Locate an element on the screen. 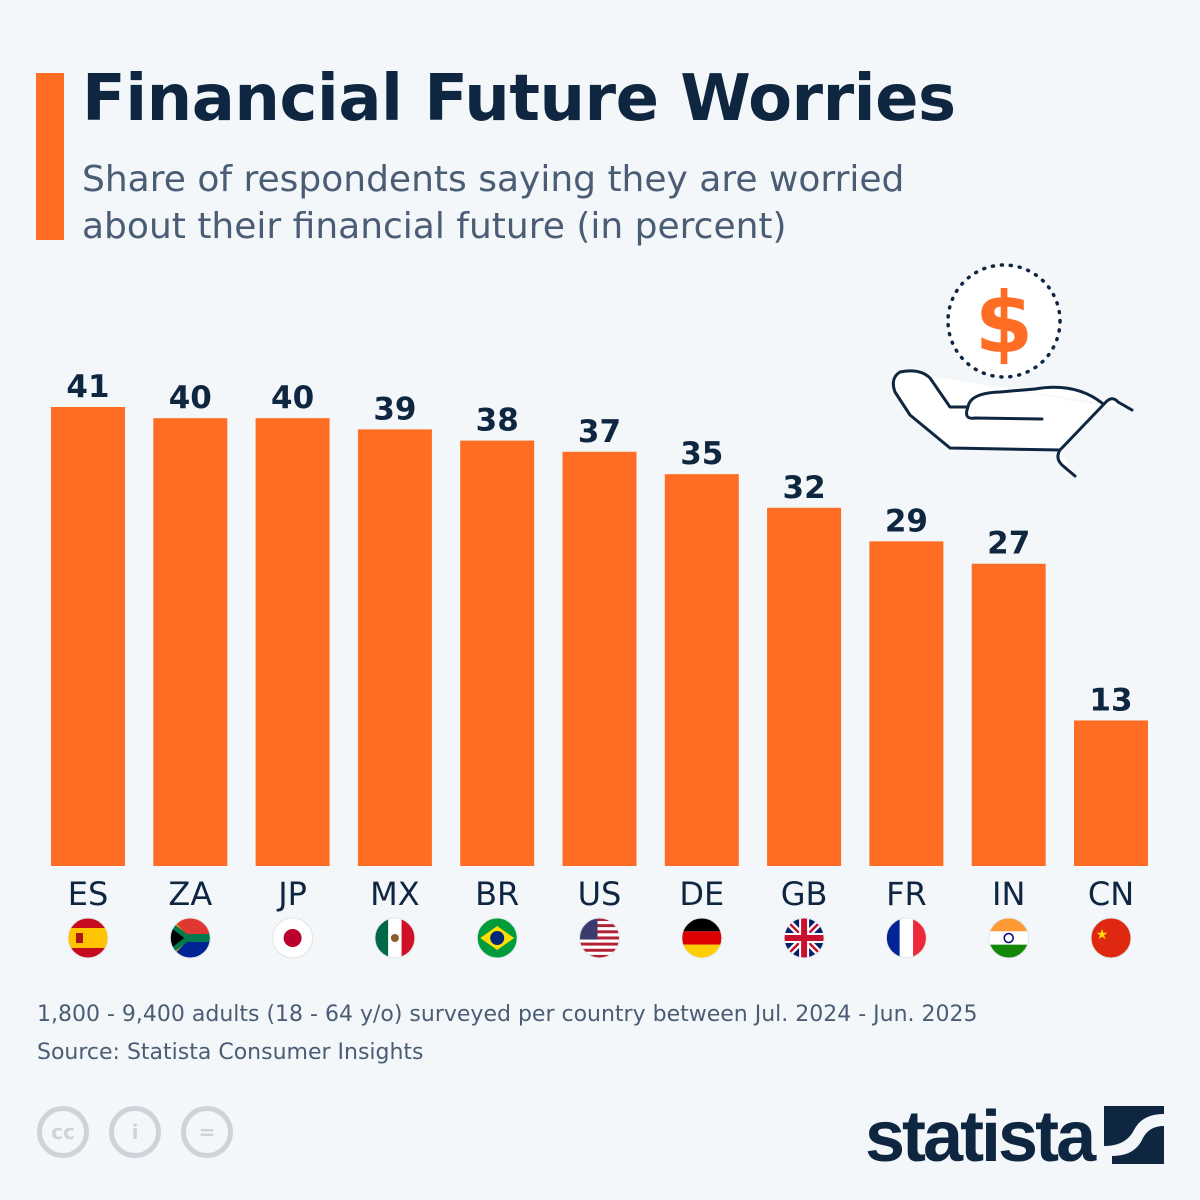 The width and height of the screenshot is (1200, 1200). category-label: DE is located at coordinates (701, 894).